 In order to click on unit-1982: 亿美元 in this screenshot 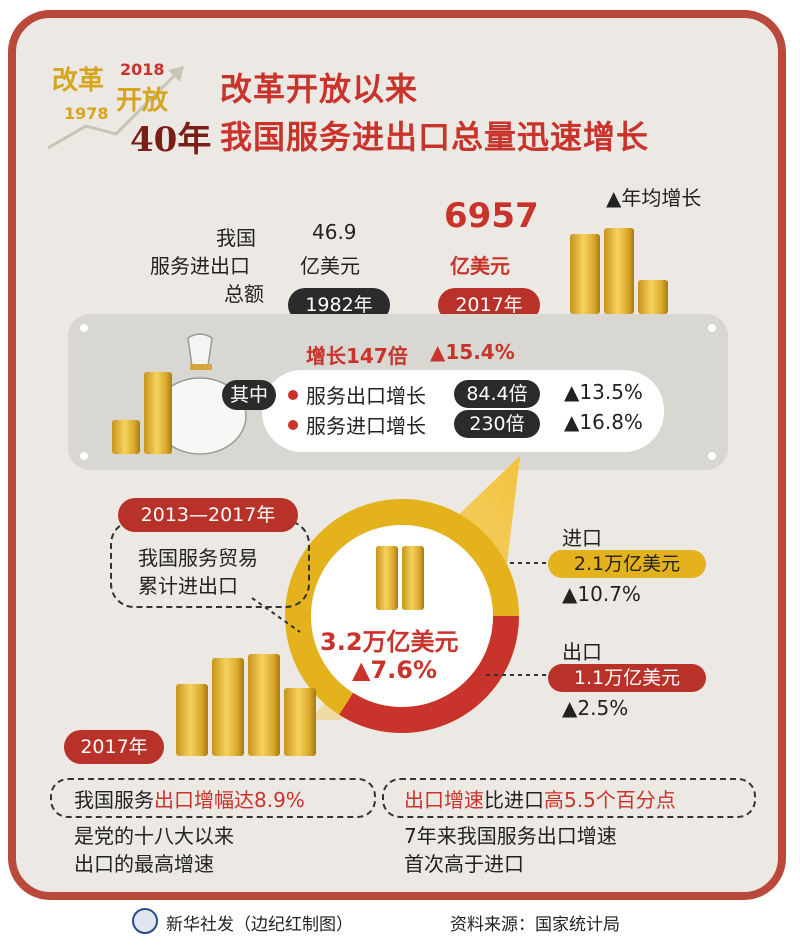, I will do `click(330, 266)`.